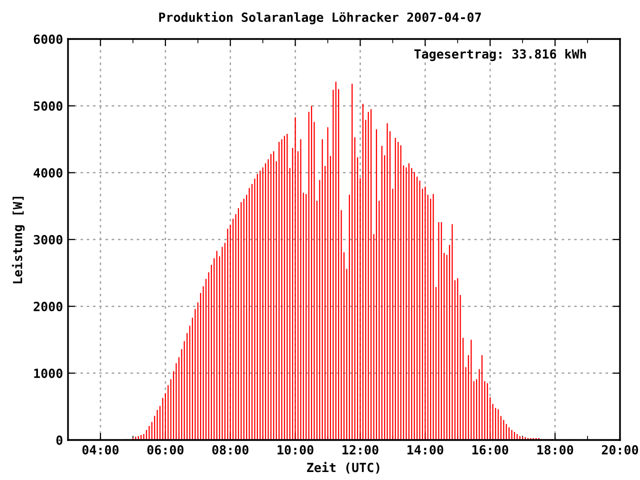 This screenshot has width=640, height=480. Describe the element at coordinates (500, 55) in the screenshot. I see `annotation: Tagesertrag: 33.816 kWh` at that location.